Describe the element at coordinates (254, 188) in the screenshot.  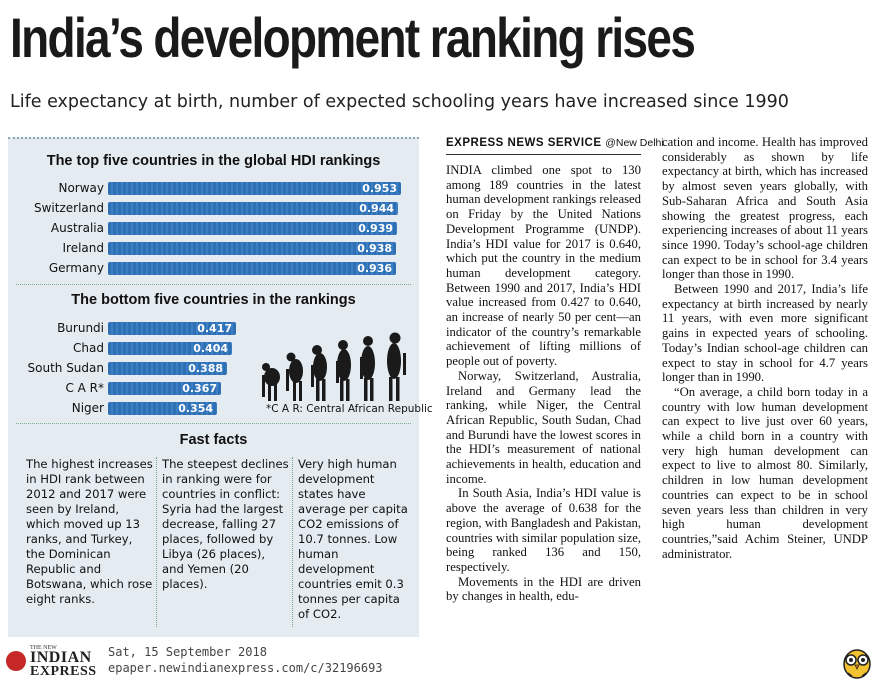
I see `bar: 0.953` at that location.